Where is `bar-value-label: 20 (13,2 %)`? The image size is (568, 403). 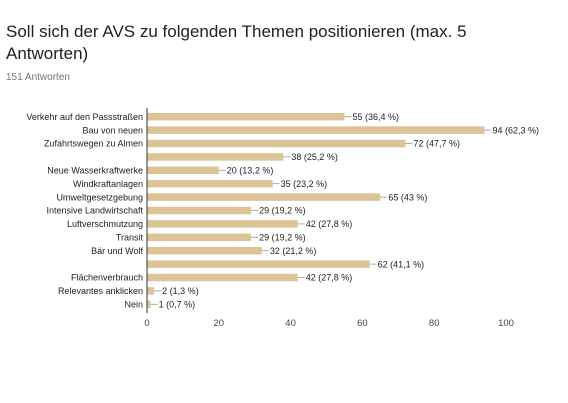
bar-value-label: 20 (13,2 %) is located at coordinates (250, 171).